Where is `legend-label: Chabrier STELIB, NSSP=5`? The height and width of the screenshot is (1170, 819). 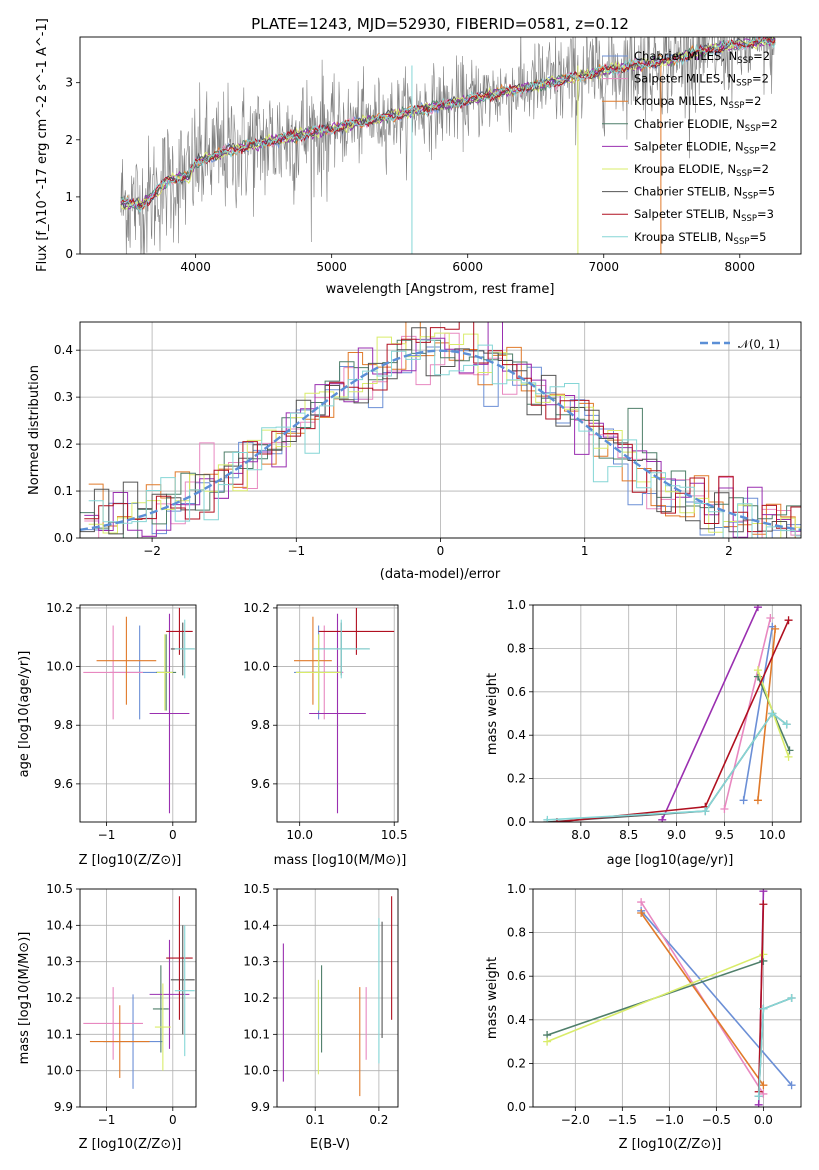
legend-label: Chabrier STELIB, NSSP=5 is located at coordinates (704, 193).